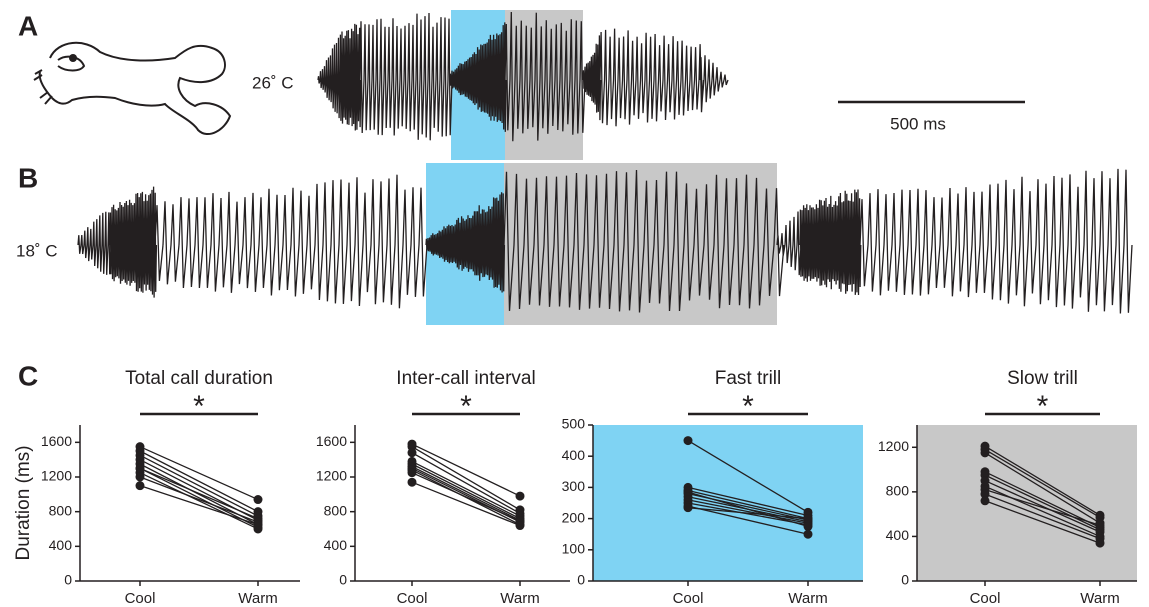 The image size is (1149, 607). What do you see at coordinates (574, 424) in the screenshot?
I see `y-tick-label: 500` at bounding box center [574, 424].